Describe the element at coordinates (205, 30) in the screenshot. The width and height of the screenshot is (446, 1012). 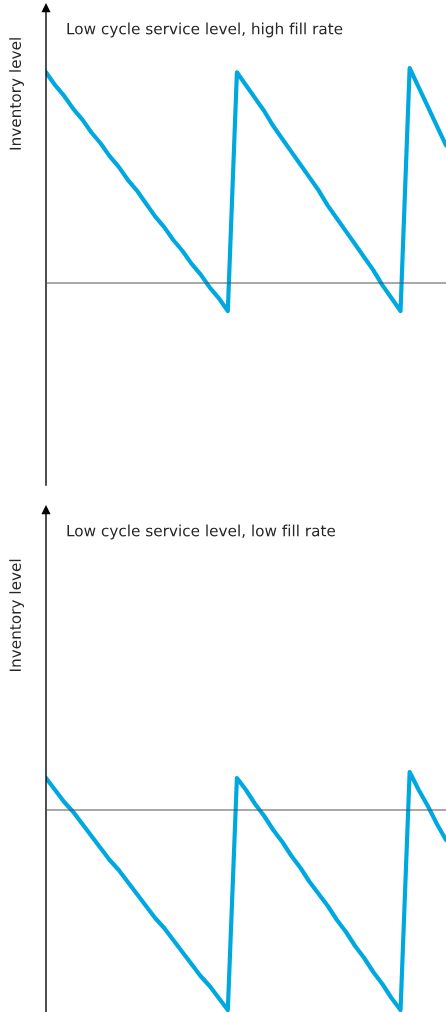
I see `chart-title: Low cycle service level, high fill rate` at that location.